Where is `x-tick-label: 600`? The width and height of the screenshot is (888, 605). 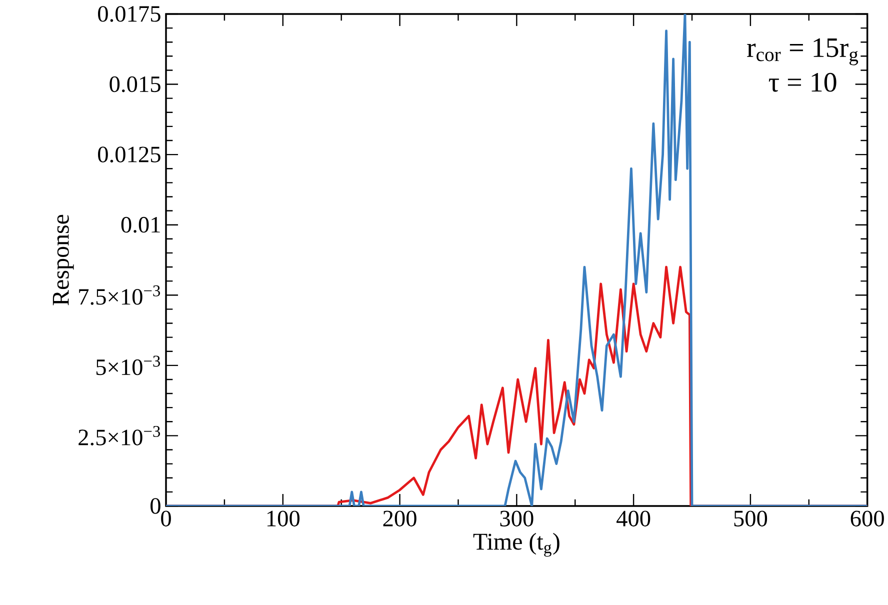 x-tick-label: 600 is located at coordinates (867, 518).